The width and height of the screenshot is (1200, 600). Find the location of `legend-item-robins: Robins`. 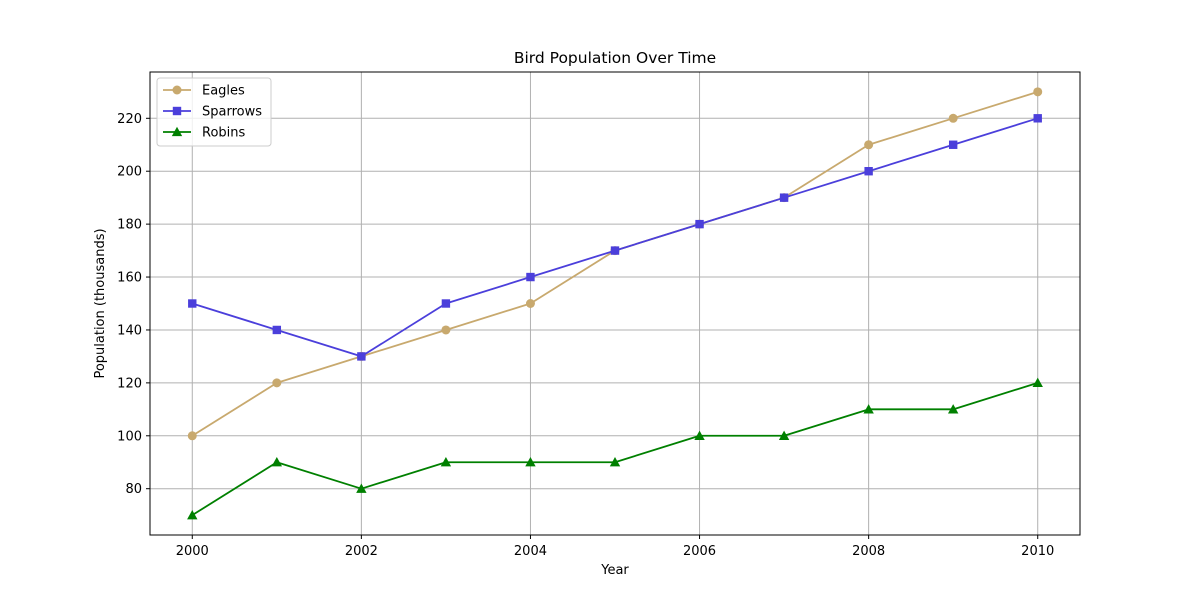

legend-item-robins: Robins is located at coordinates (204, 133).